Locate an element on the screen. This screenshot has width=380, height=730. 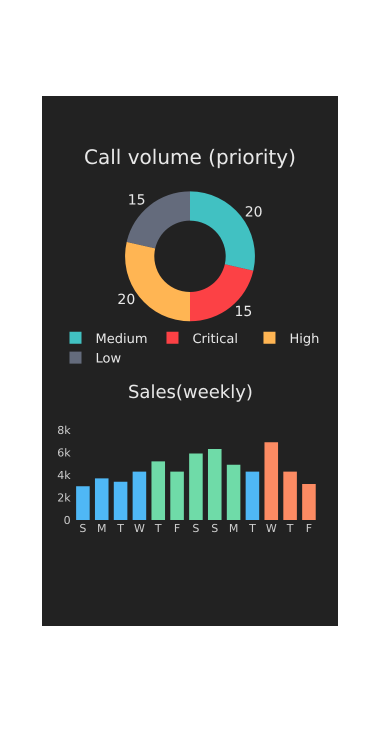
y-tick-label: 4k is located at coordinates (64, 475).